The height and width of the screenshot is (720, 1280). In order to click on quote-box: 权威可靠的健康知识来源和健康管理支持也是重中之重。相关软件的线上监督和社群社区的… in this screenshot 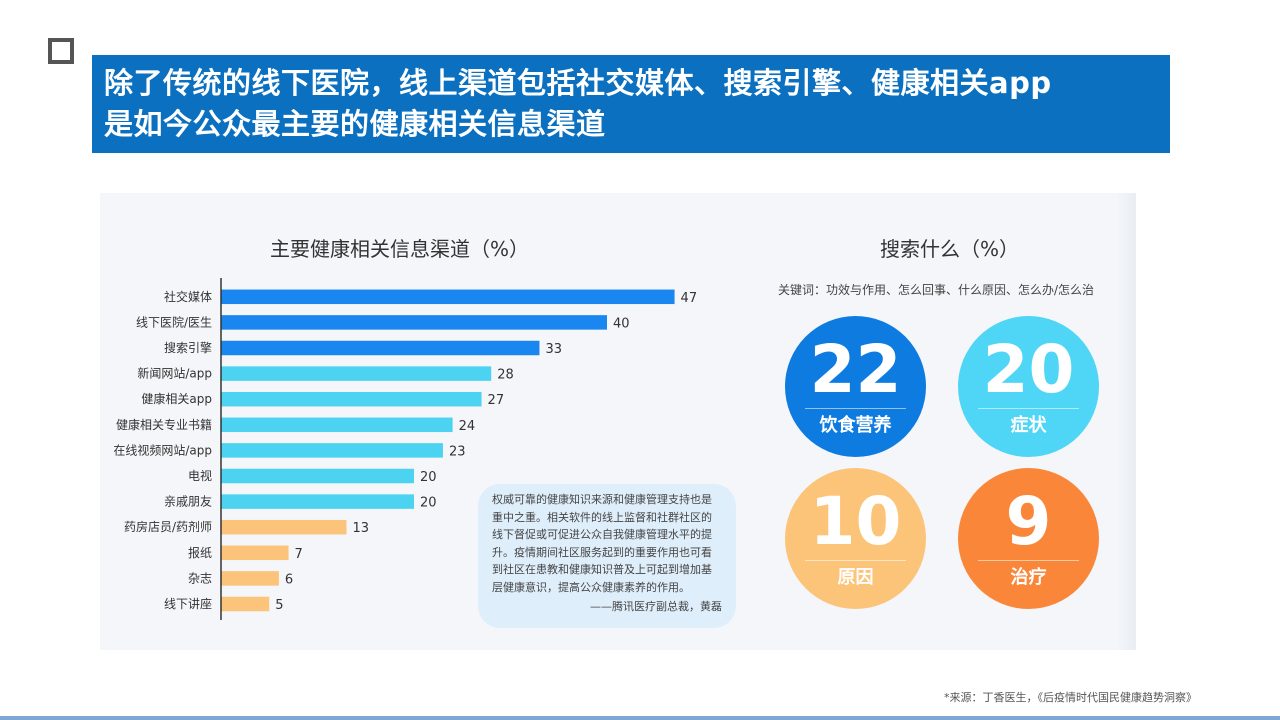, I will do `click(607, 556)`.